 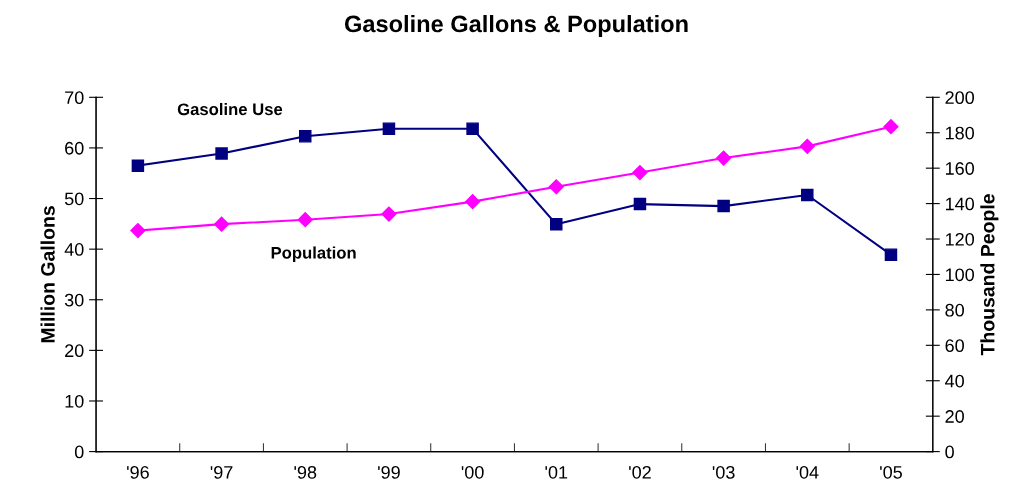 I want to click on y2-tick-label: 0, so click(x=949, y=452).